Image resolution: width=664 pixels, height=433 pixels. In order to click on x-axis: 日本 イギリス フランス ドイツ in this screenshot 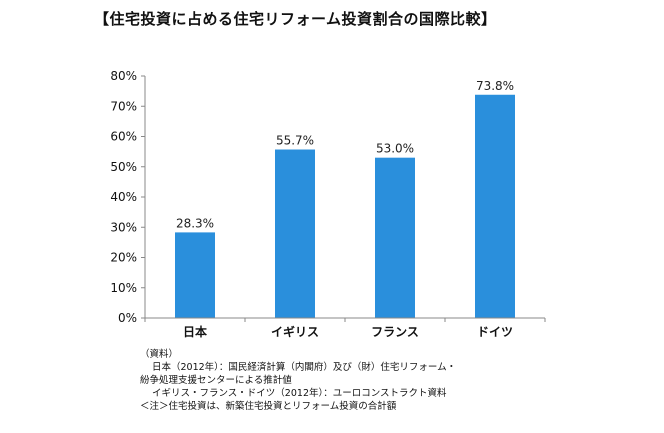, I will do `click(345, 328)`.